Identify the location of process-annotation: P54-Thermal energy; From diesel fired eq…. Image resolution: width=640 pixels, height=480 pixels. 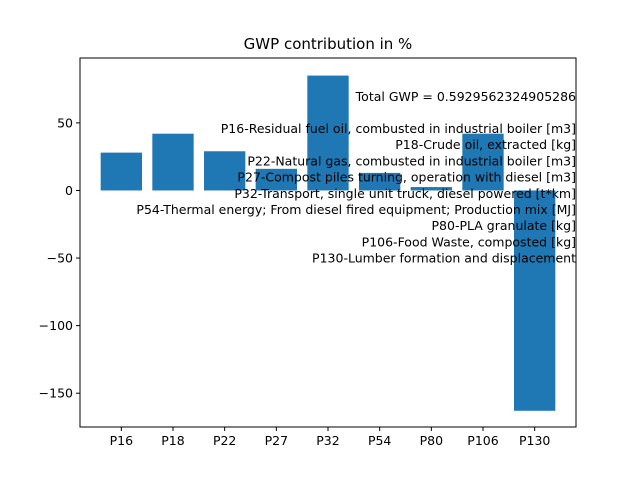
(356, 209).